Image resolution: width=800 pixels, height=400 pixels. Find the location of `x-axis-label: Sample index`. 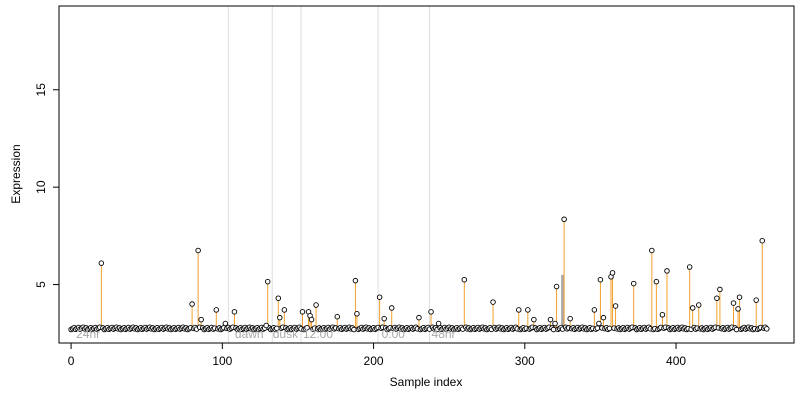

x-axis-label: Sample index is located at coordinates (426, 382).